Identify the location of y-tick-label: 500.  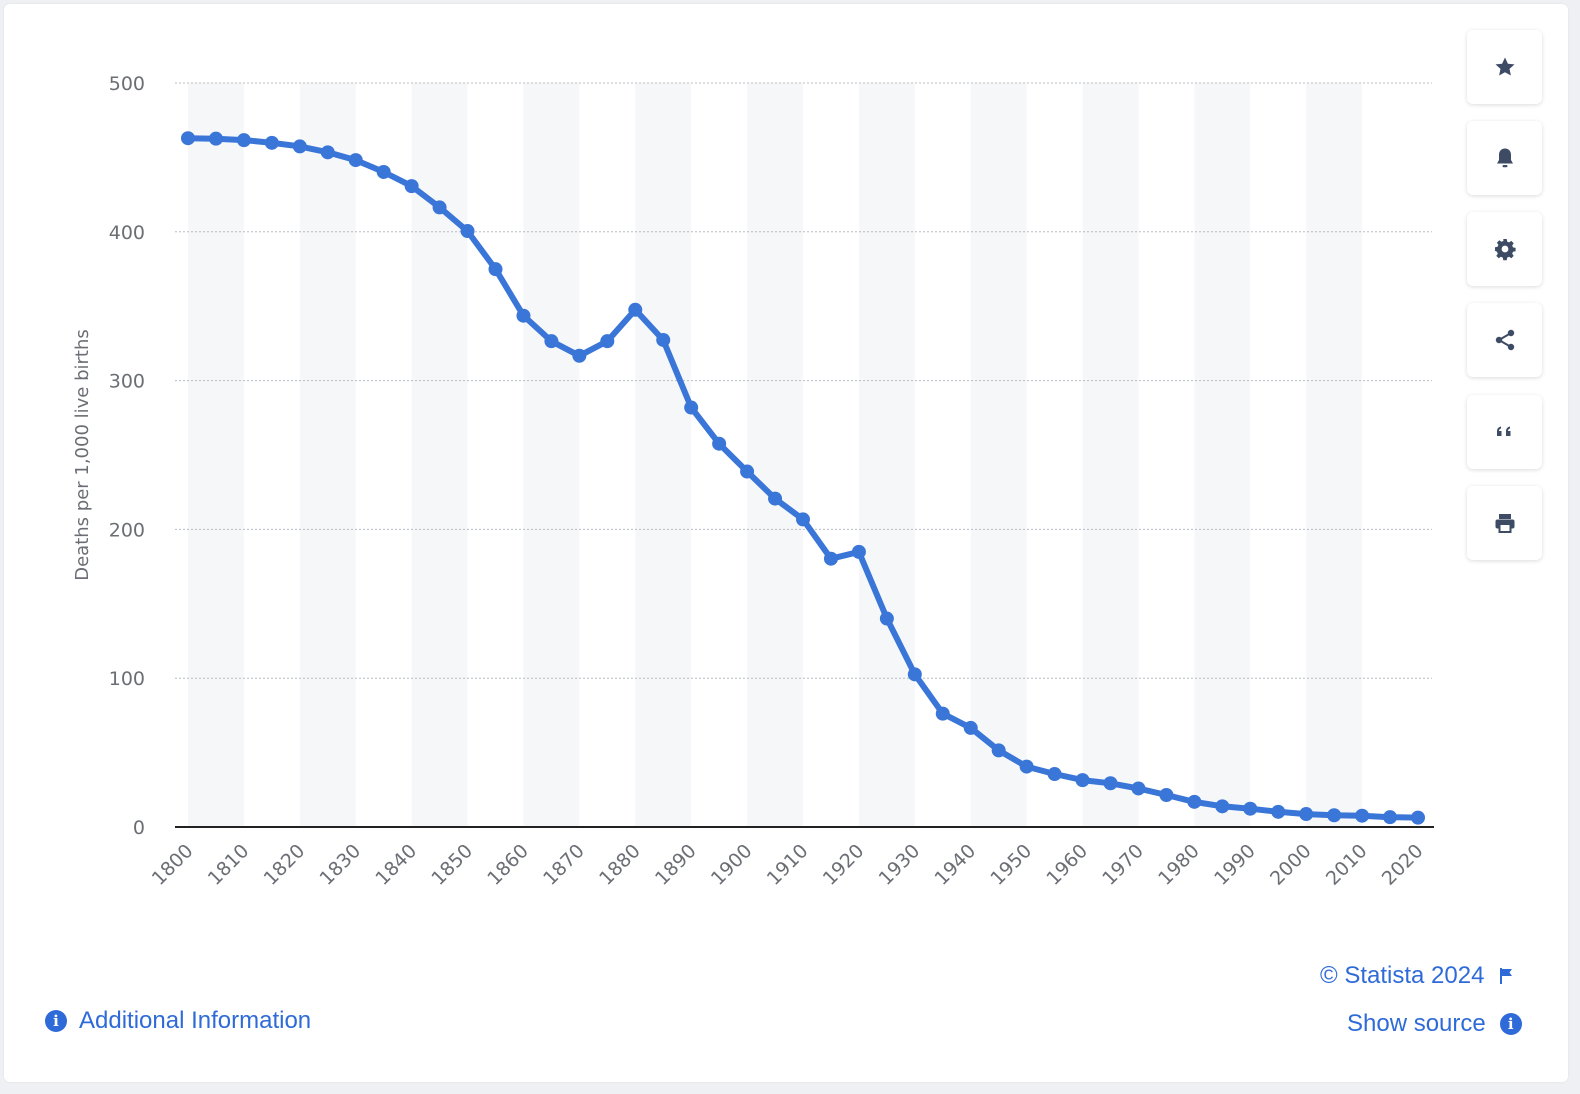
(127, 84).